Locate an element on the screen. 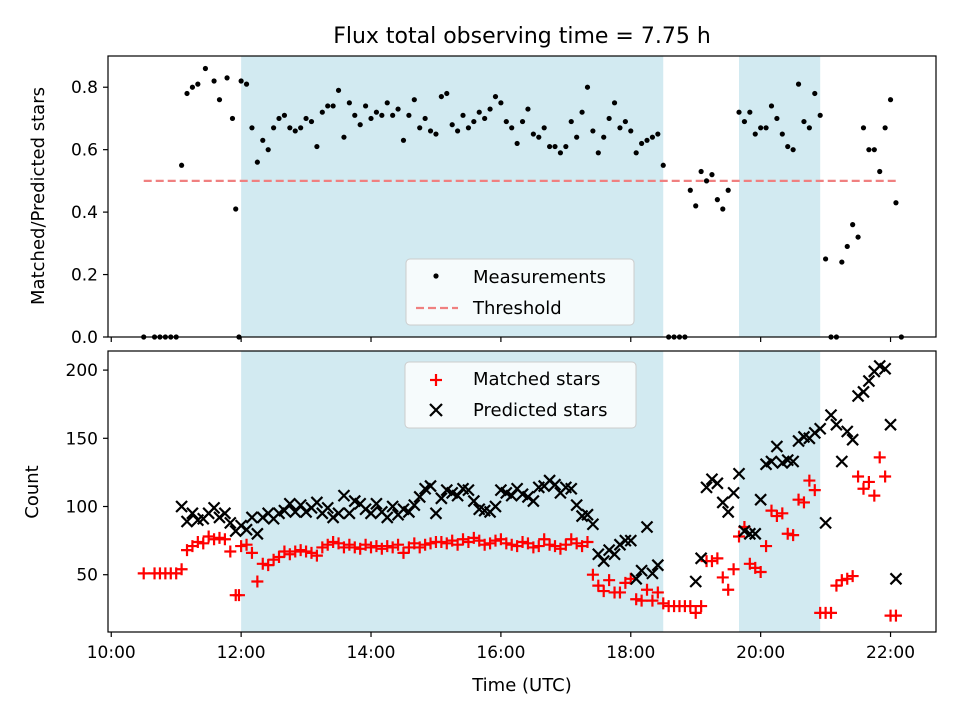 The height and width of the screenshot is (724, 960). legend-predicted-label: Predicted stars is located at coordinates (540, 410).